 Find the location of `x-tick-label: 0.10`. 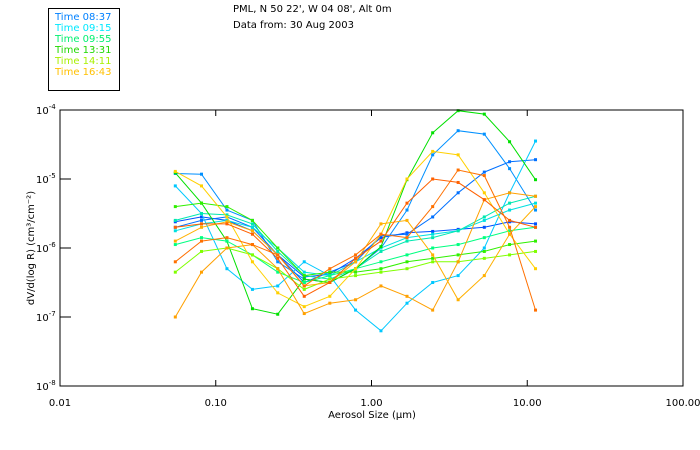

x-tick-label: 0.10 is located at coordinates (216, 403).